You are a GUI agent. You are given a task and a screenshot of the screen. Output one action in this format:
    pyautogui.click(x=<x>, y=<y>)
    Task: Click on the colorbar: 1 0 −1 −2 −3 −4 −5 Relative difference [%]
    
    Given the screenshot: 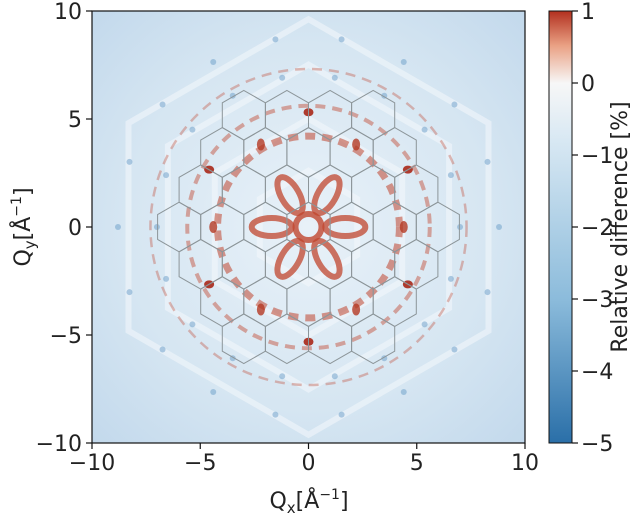 What is the action you would take?
    pyautogui.click(x=590, y=228)
    